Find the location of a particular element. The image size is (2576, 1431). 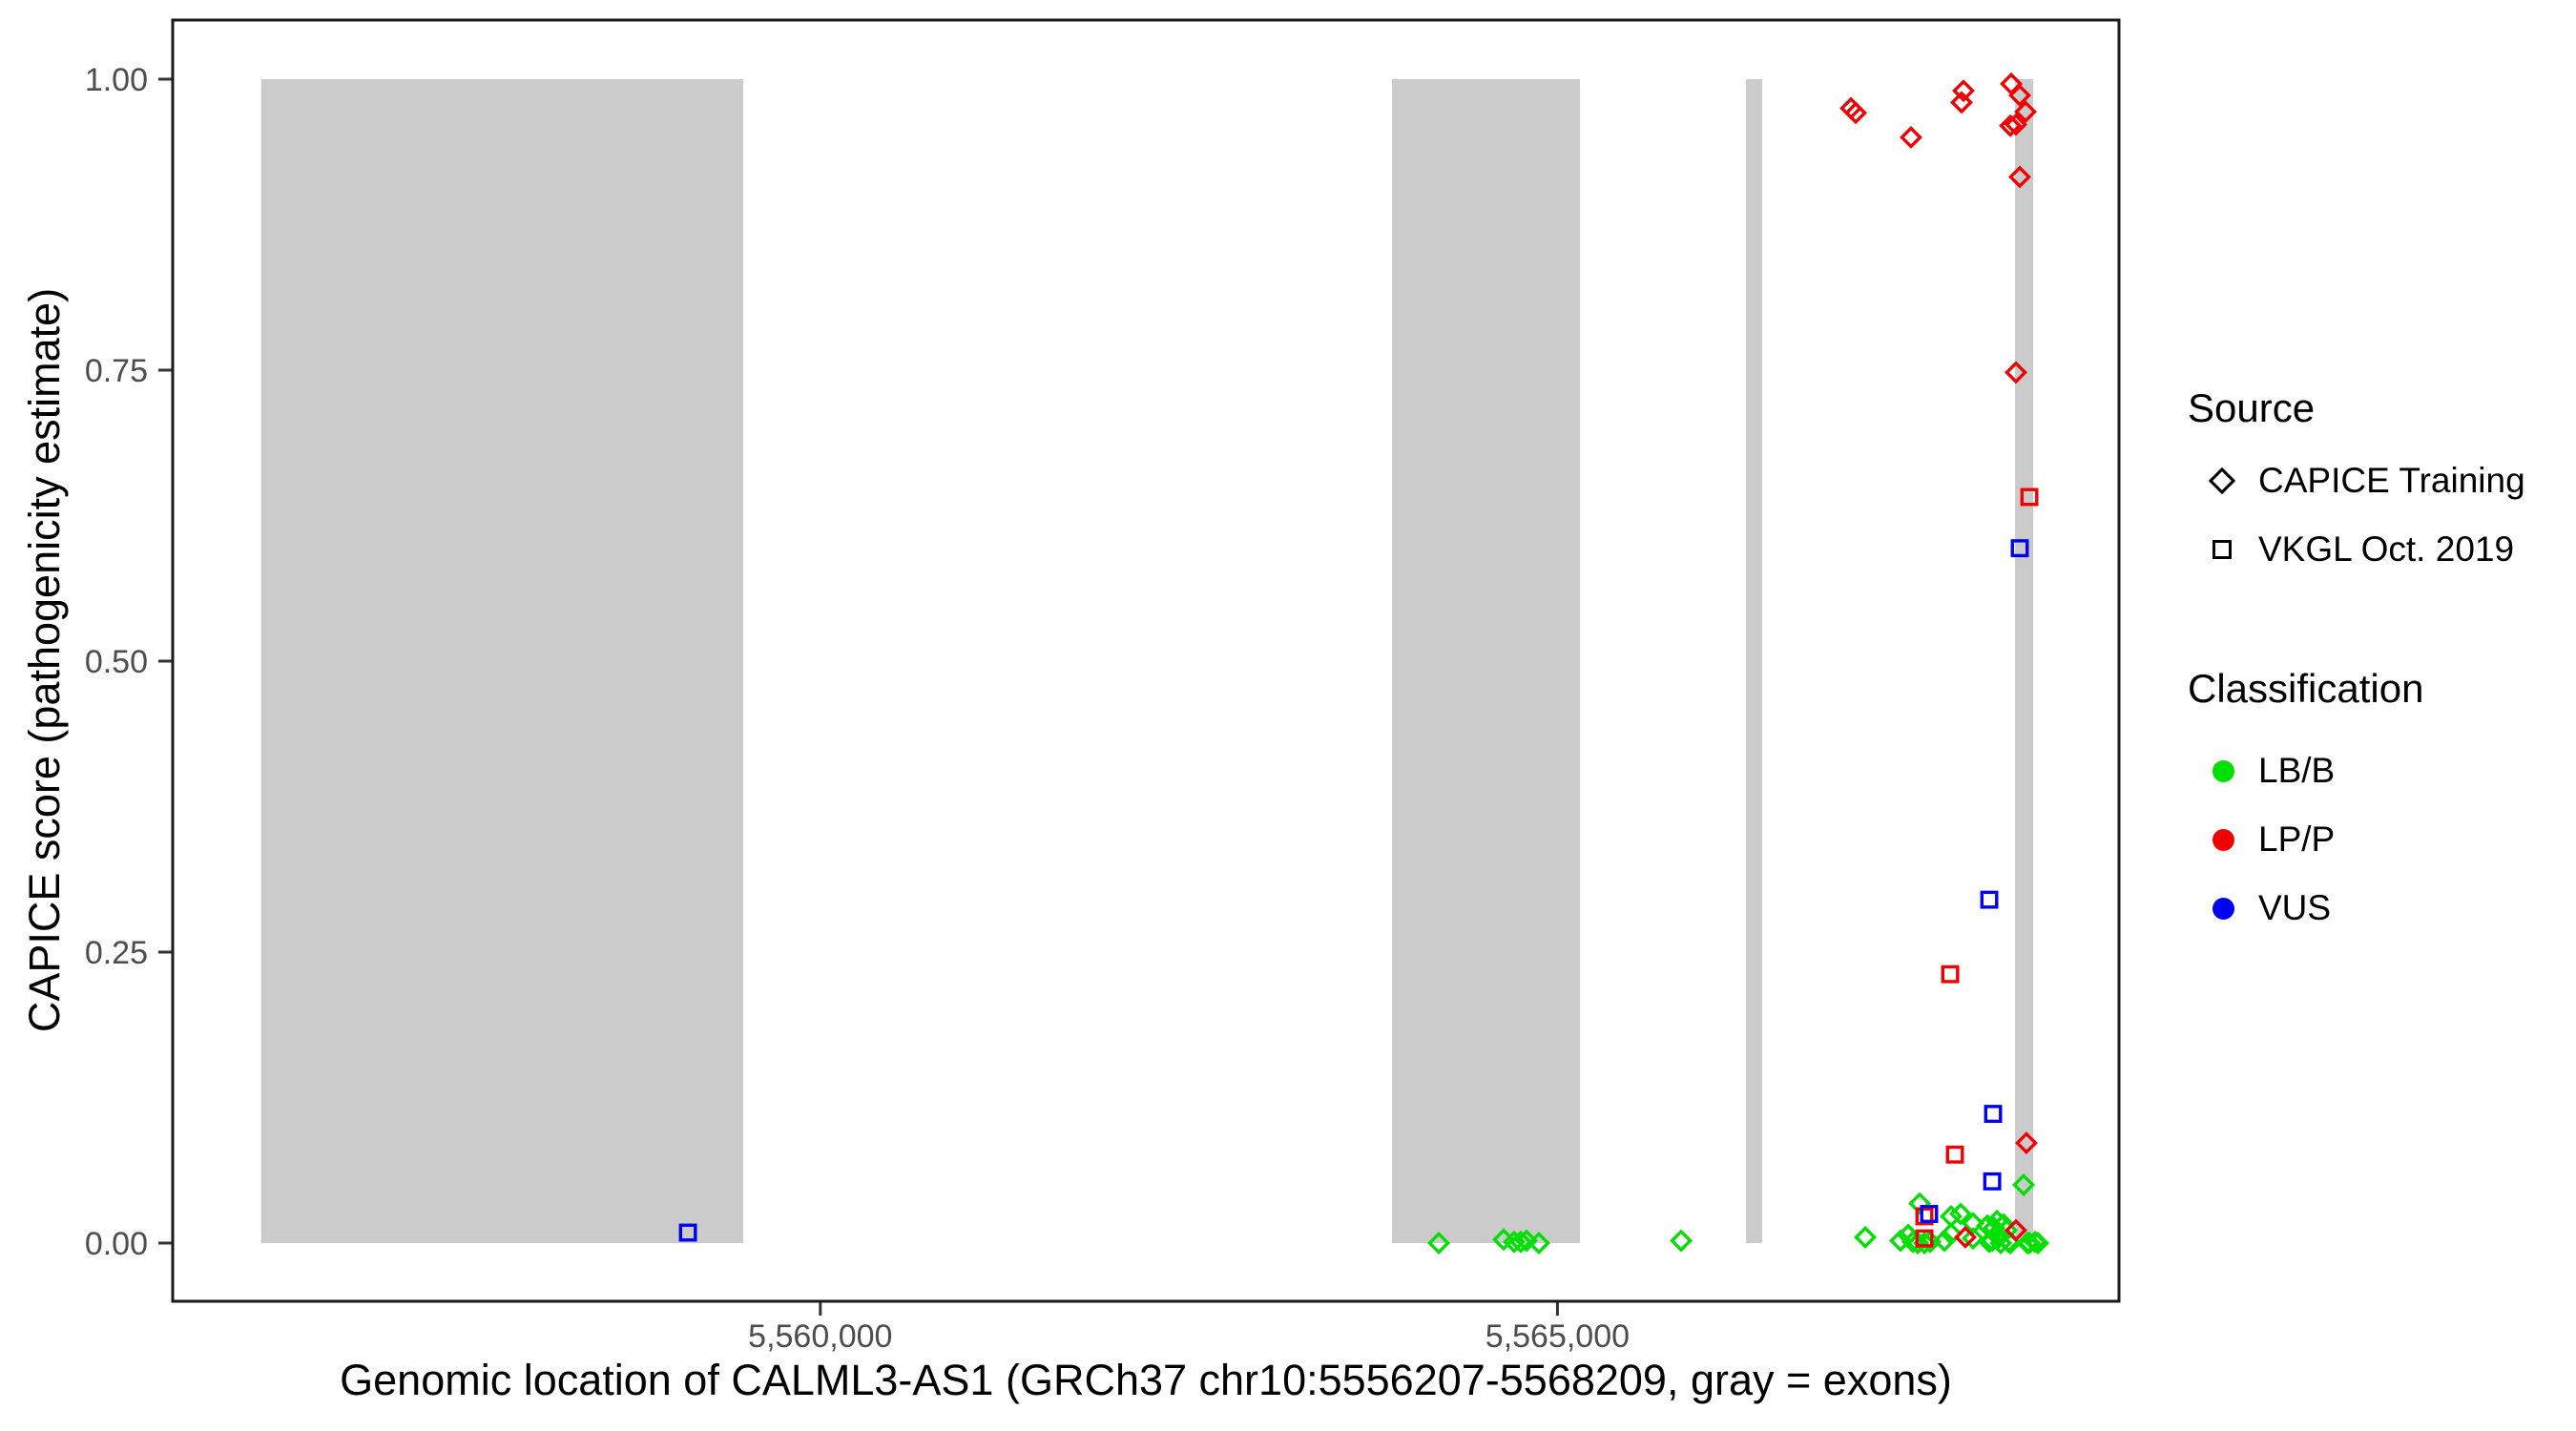

legend-item-label: LP/P is located at coordinates (2297, 839).